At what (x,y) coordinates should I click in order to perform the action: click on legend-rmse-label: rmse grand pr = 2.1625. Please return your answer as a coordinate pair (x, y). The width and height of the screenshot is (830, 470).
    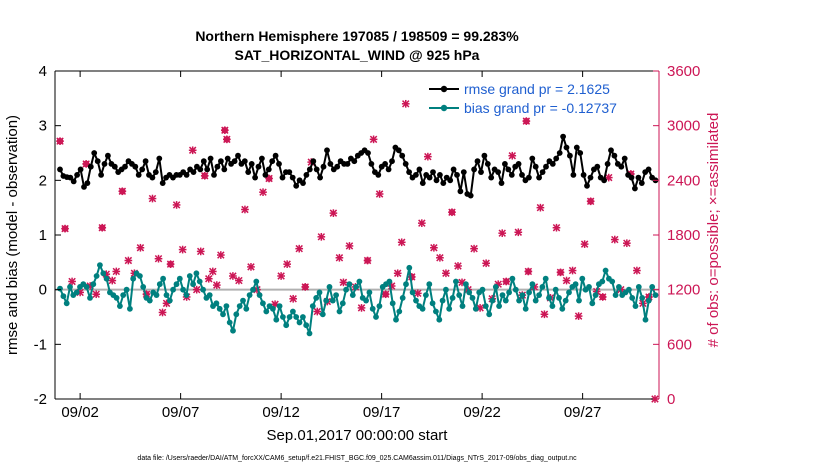
    Looking at the image, I should click on (537, 89).